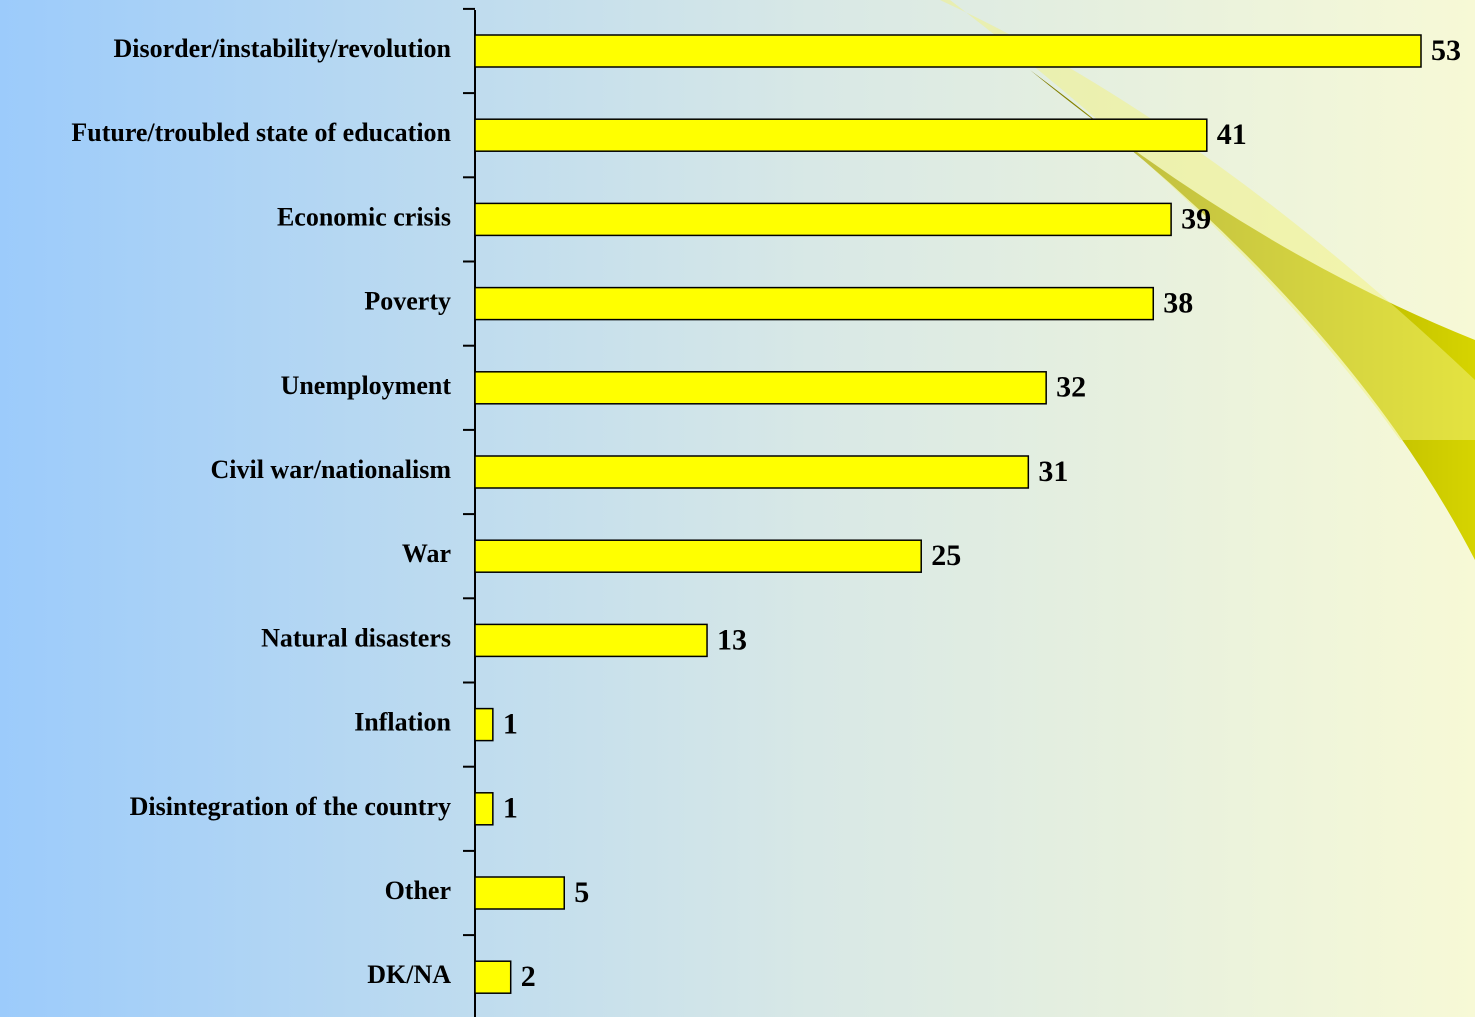  Describe the element at coordinates (407, 301) in the screenshot. I see `y-tick-label: Poverty` at that location.